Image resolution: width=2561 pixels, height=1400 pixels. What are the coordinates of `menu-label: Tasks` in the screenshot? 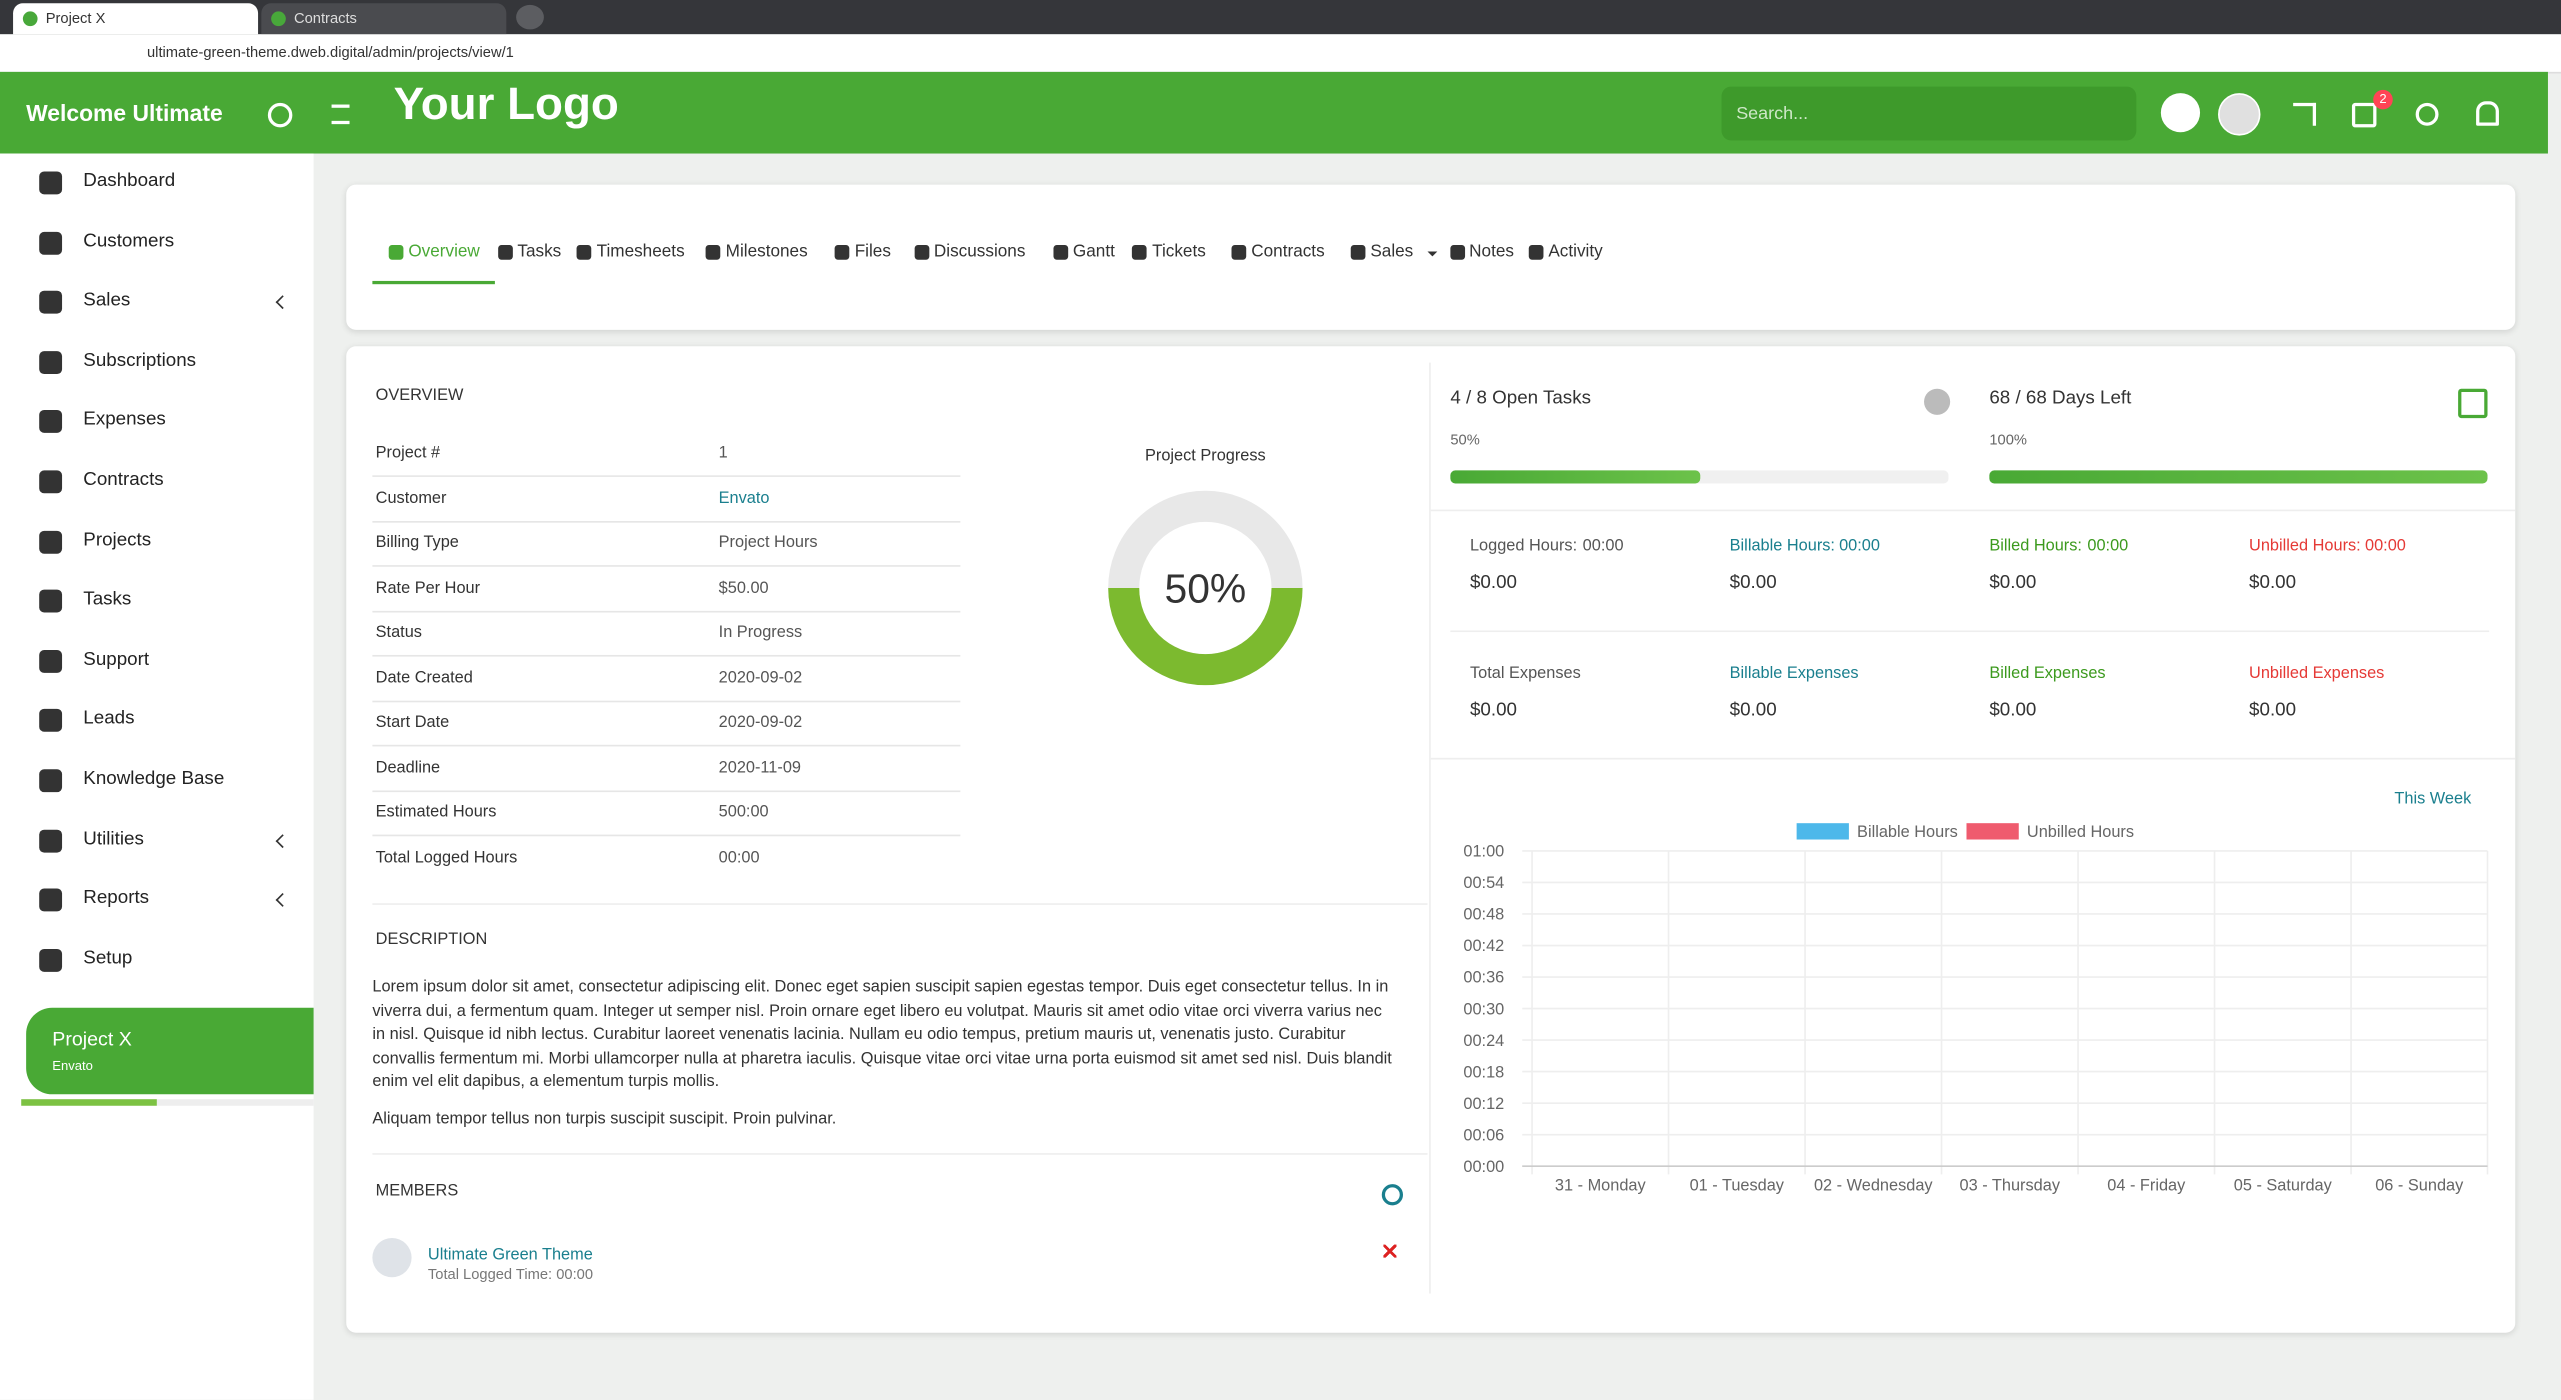 It's located at (107, 599).